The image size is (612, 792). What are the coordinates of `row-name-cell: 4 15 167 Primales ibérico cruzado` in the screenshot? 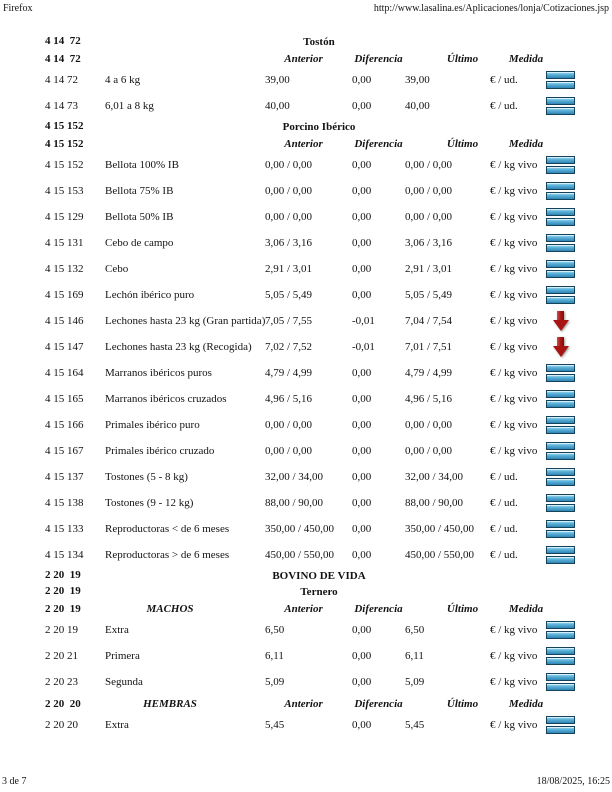 It's located at (155, 451).